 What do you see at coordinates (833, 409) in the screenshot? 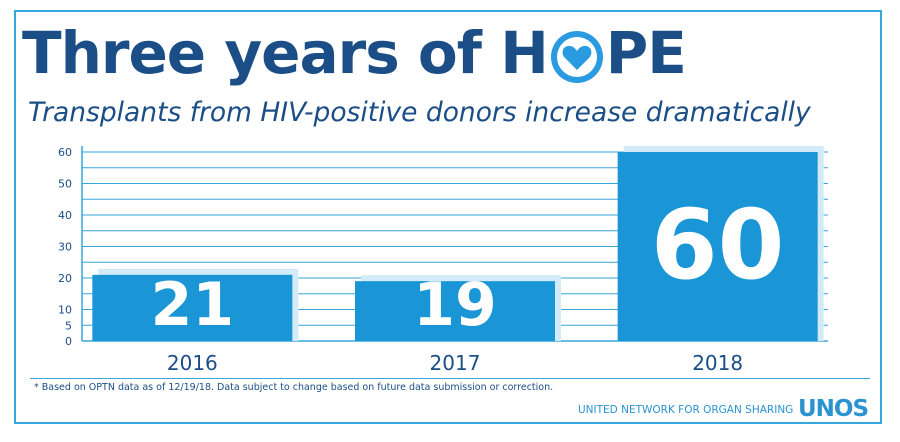
I see `unos-logo: UNOS` at bounding box center [833, 409].